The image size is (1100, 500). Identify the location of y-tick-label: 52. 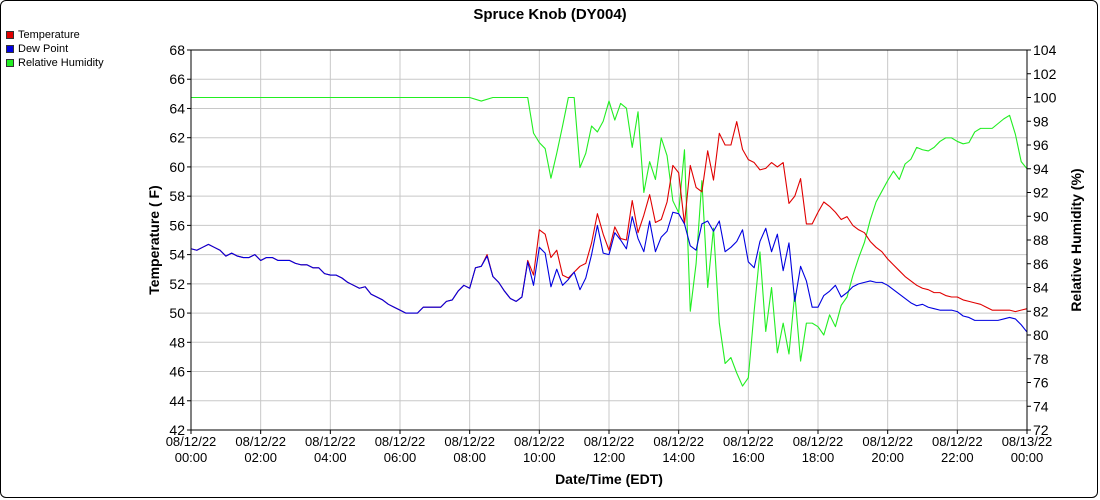
(177, 284).